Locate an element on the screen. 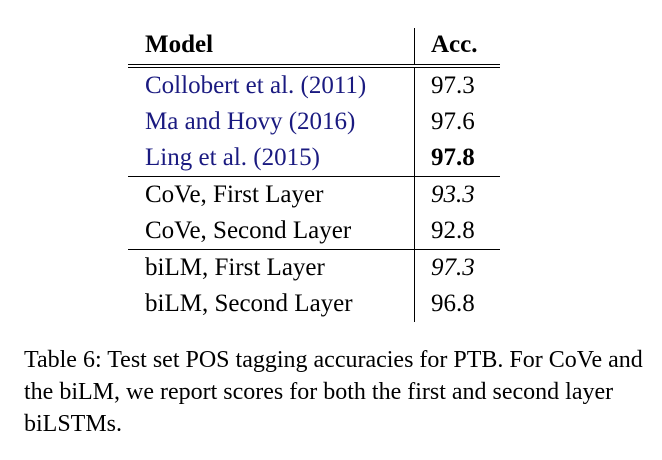 This screenshot has width=662, height=460. table-row: CoVe, Second Layer 92.8 is located at coordinates (314, 231).